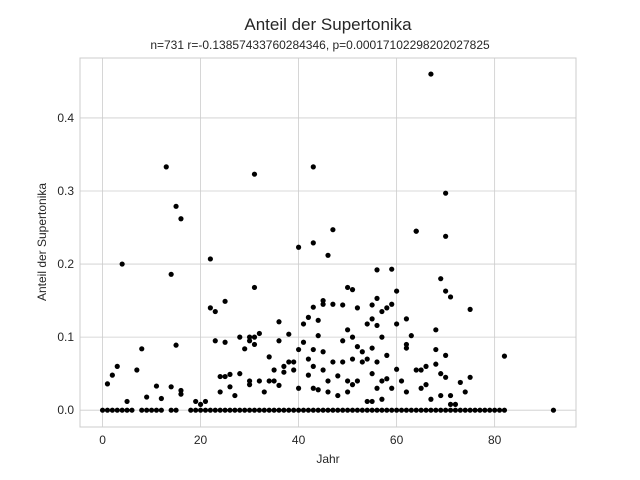  What do you see at coordinates (65, 264) in the screenshot?
I see `y-tick-label: 0.2` at bounding box center [65, 264].